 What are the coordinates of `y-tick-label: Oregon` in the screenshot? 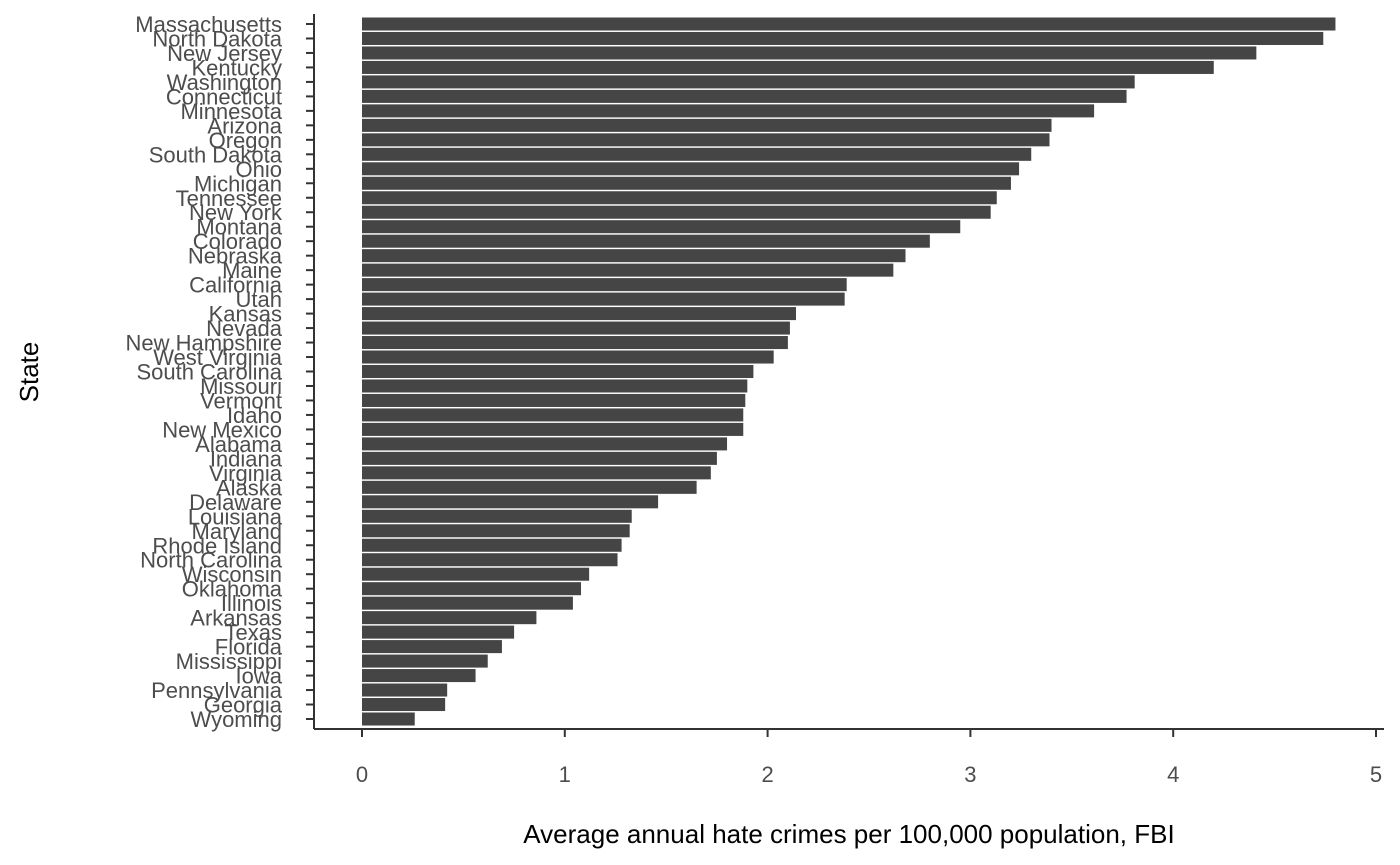 It's located at (245, 140).